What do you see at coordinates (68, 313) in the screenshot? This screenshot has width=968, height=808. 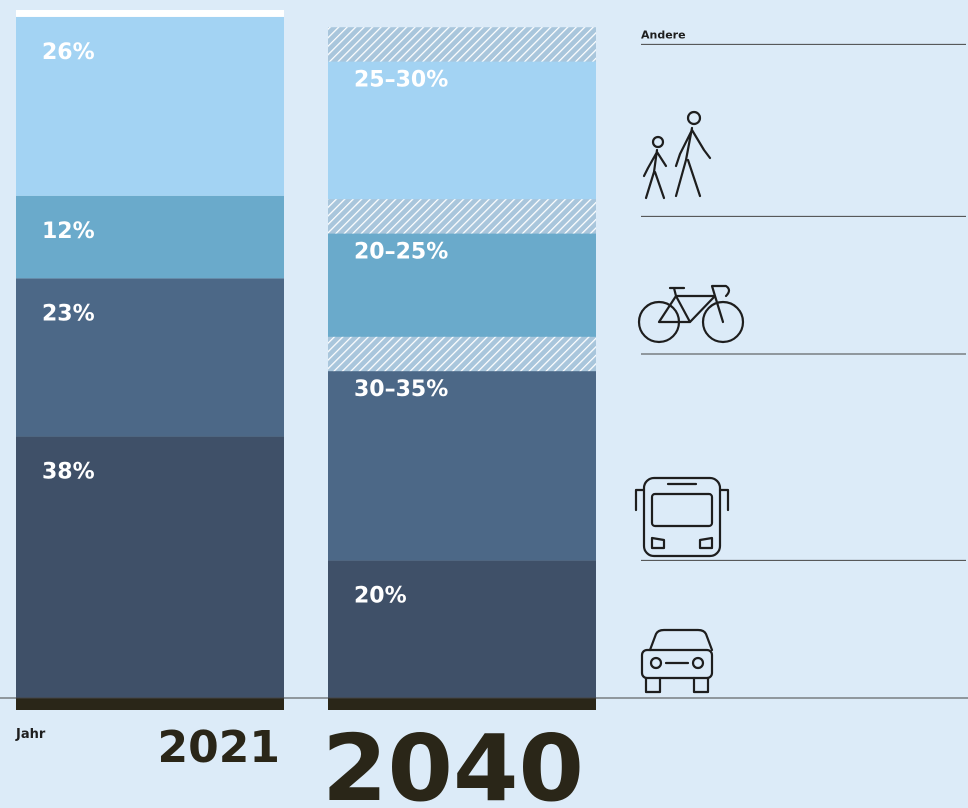 I see `value-label: 23%` at bounding box center [68, 313].